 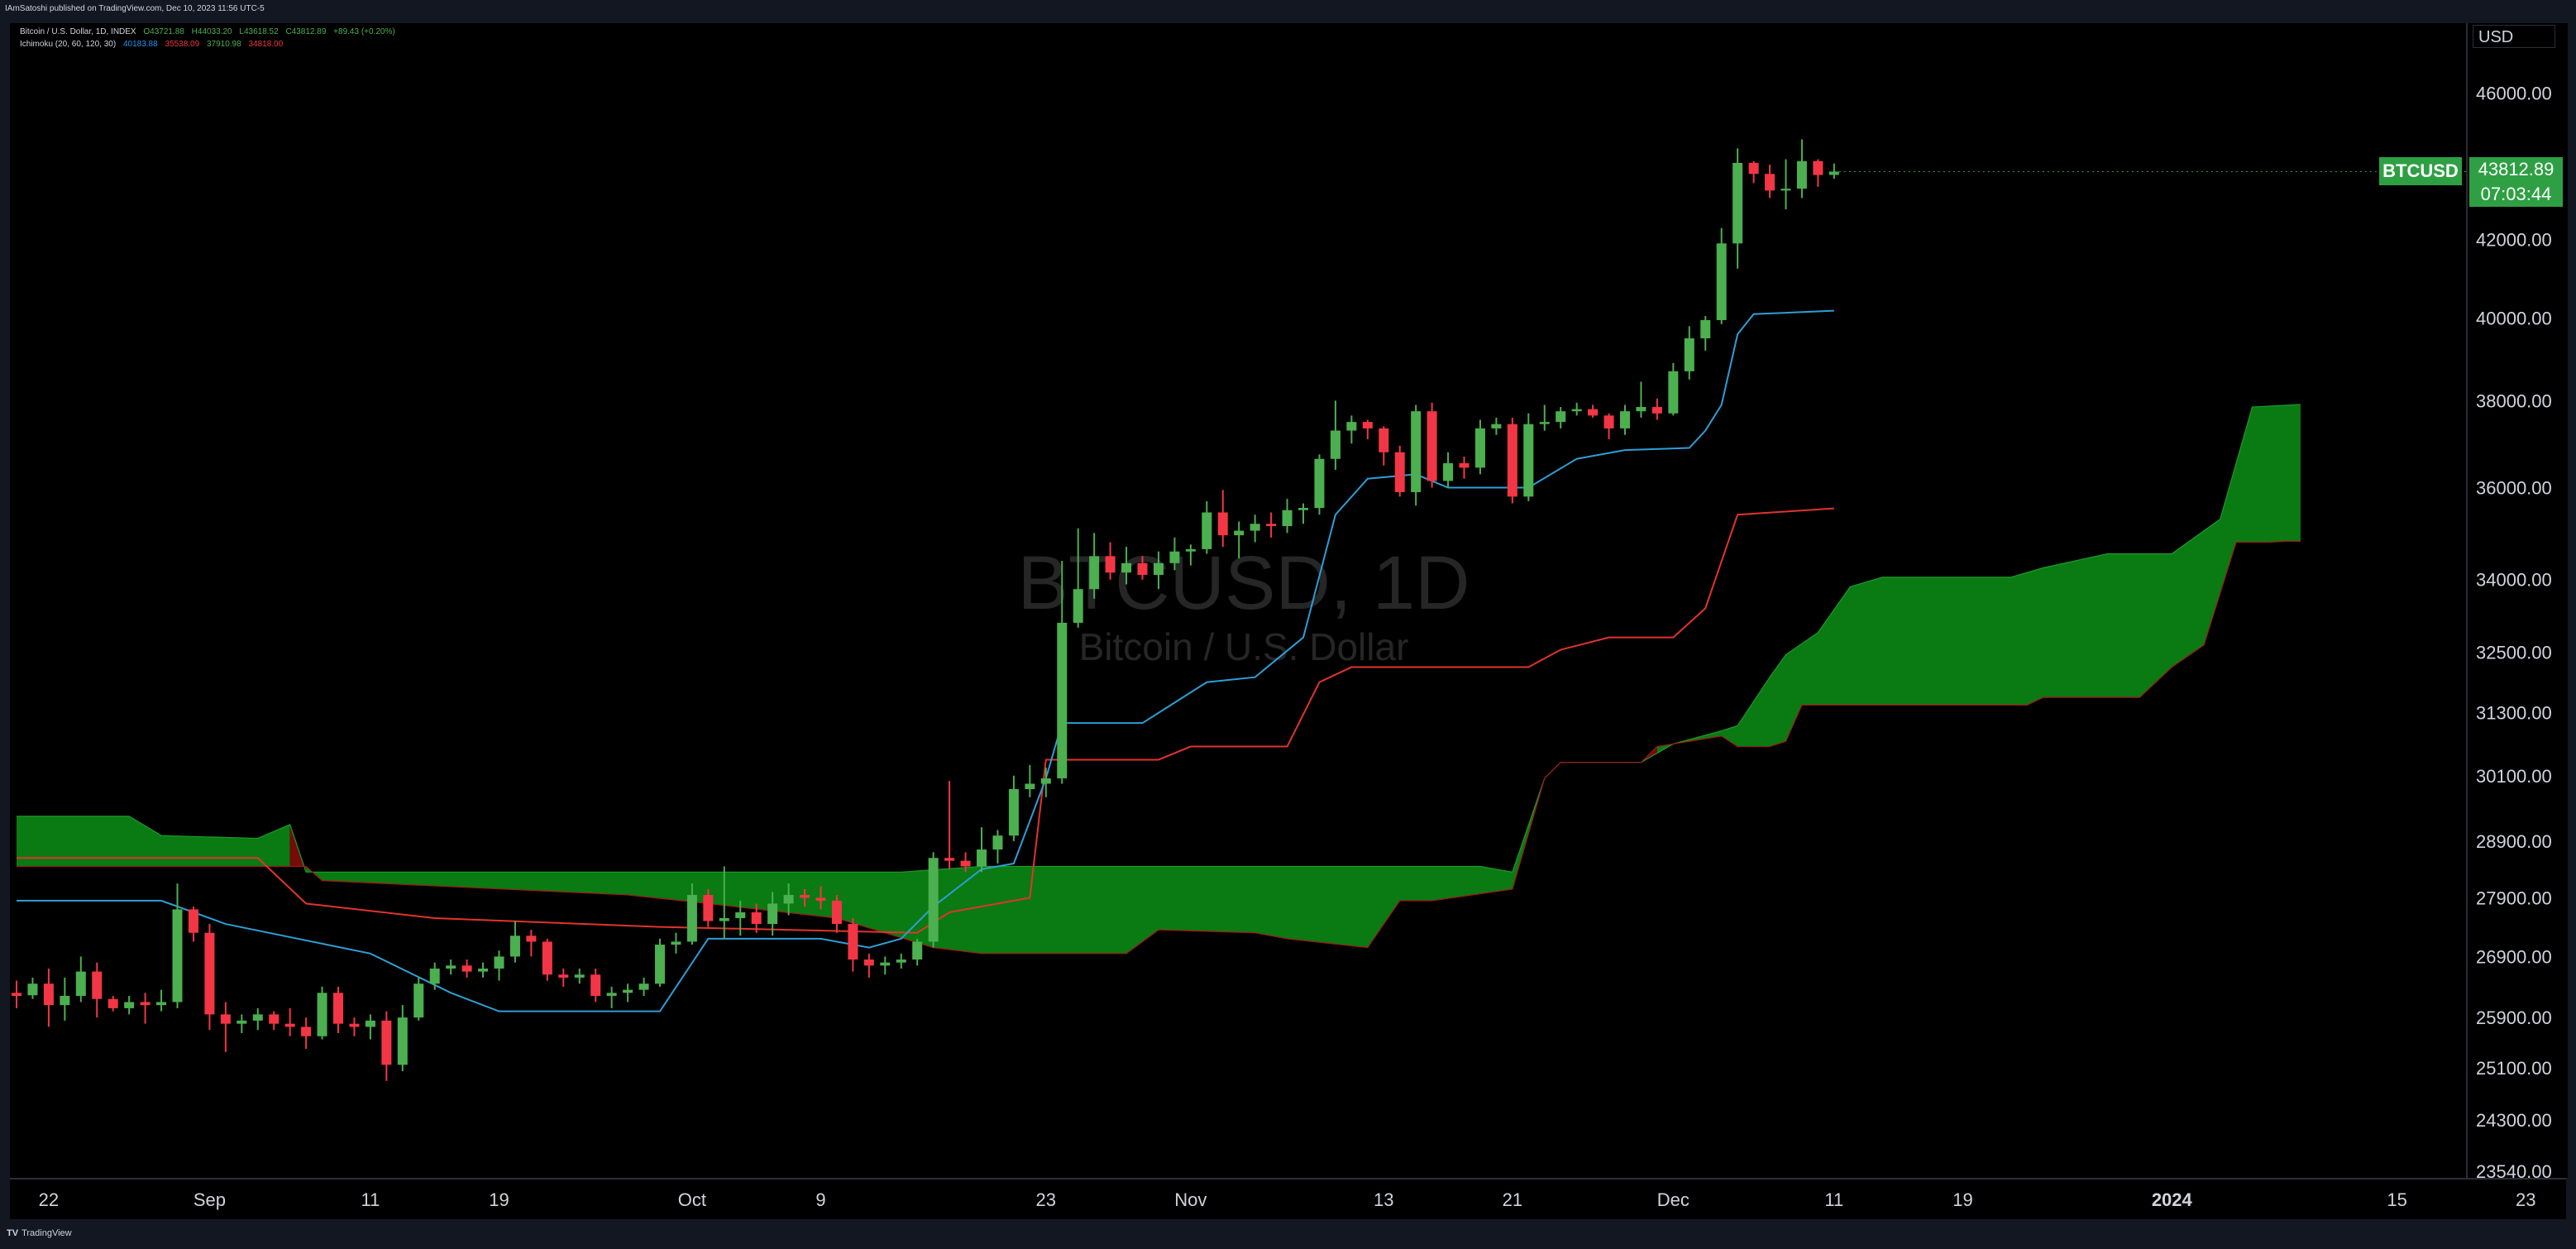 What do you see at coordinates (2514, 898) in the screenshot?
I see `price-axis-tick: 27900.00` at bounding box center [2514, 898].